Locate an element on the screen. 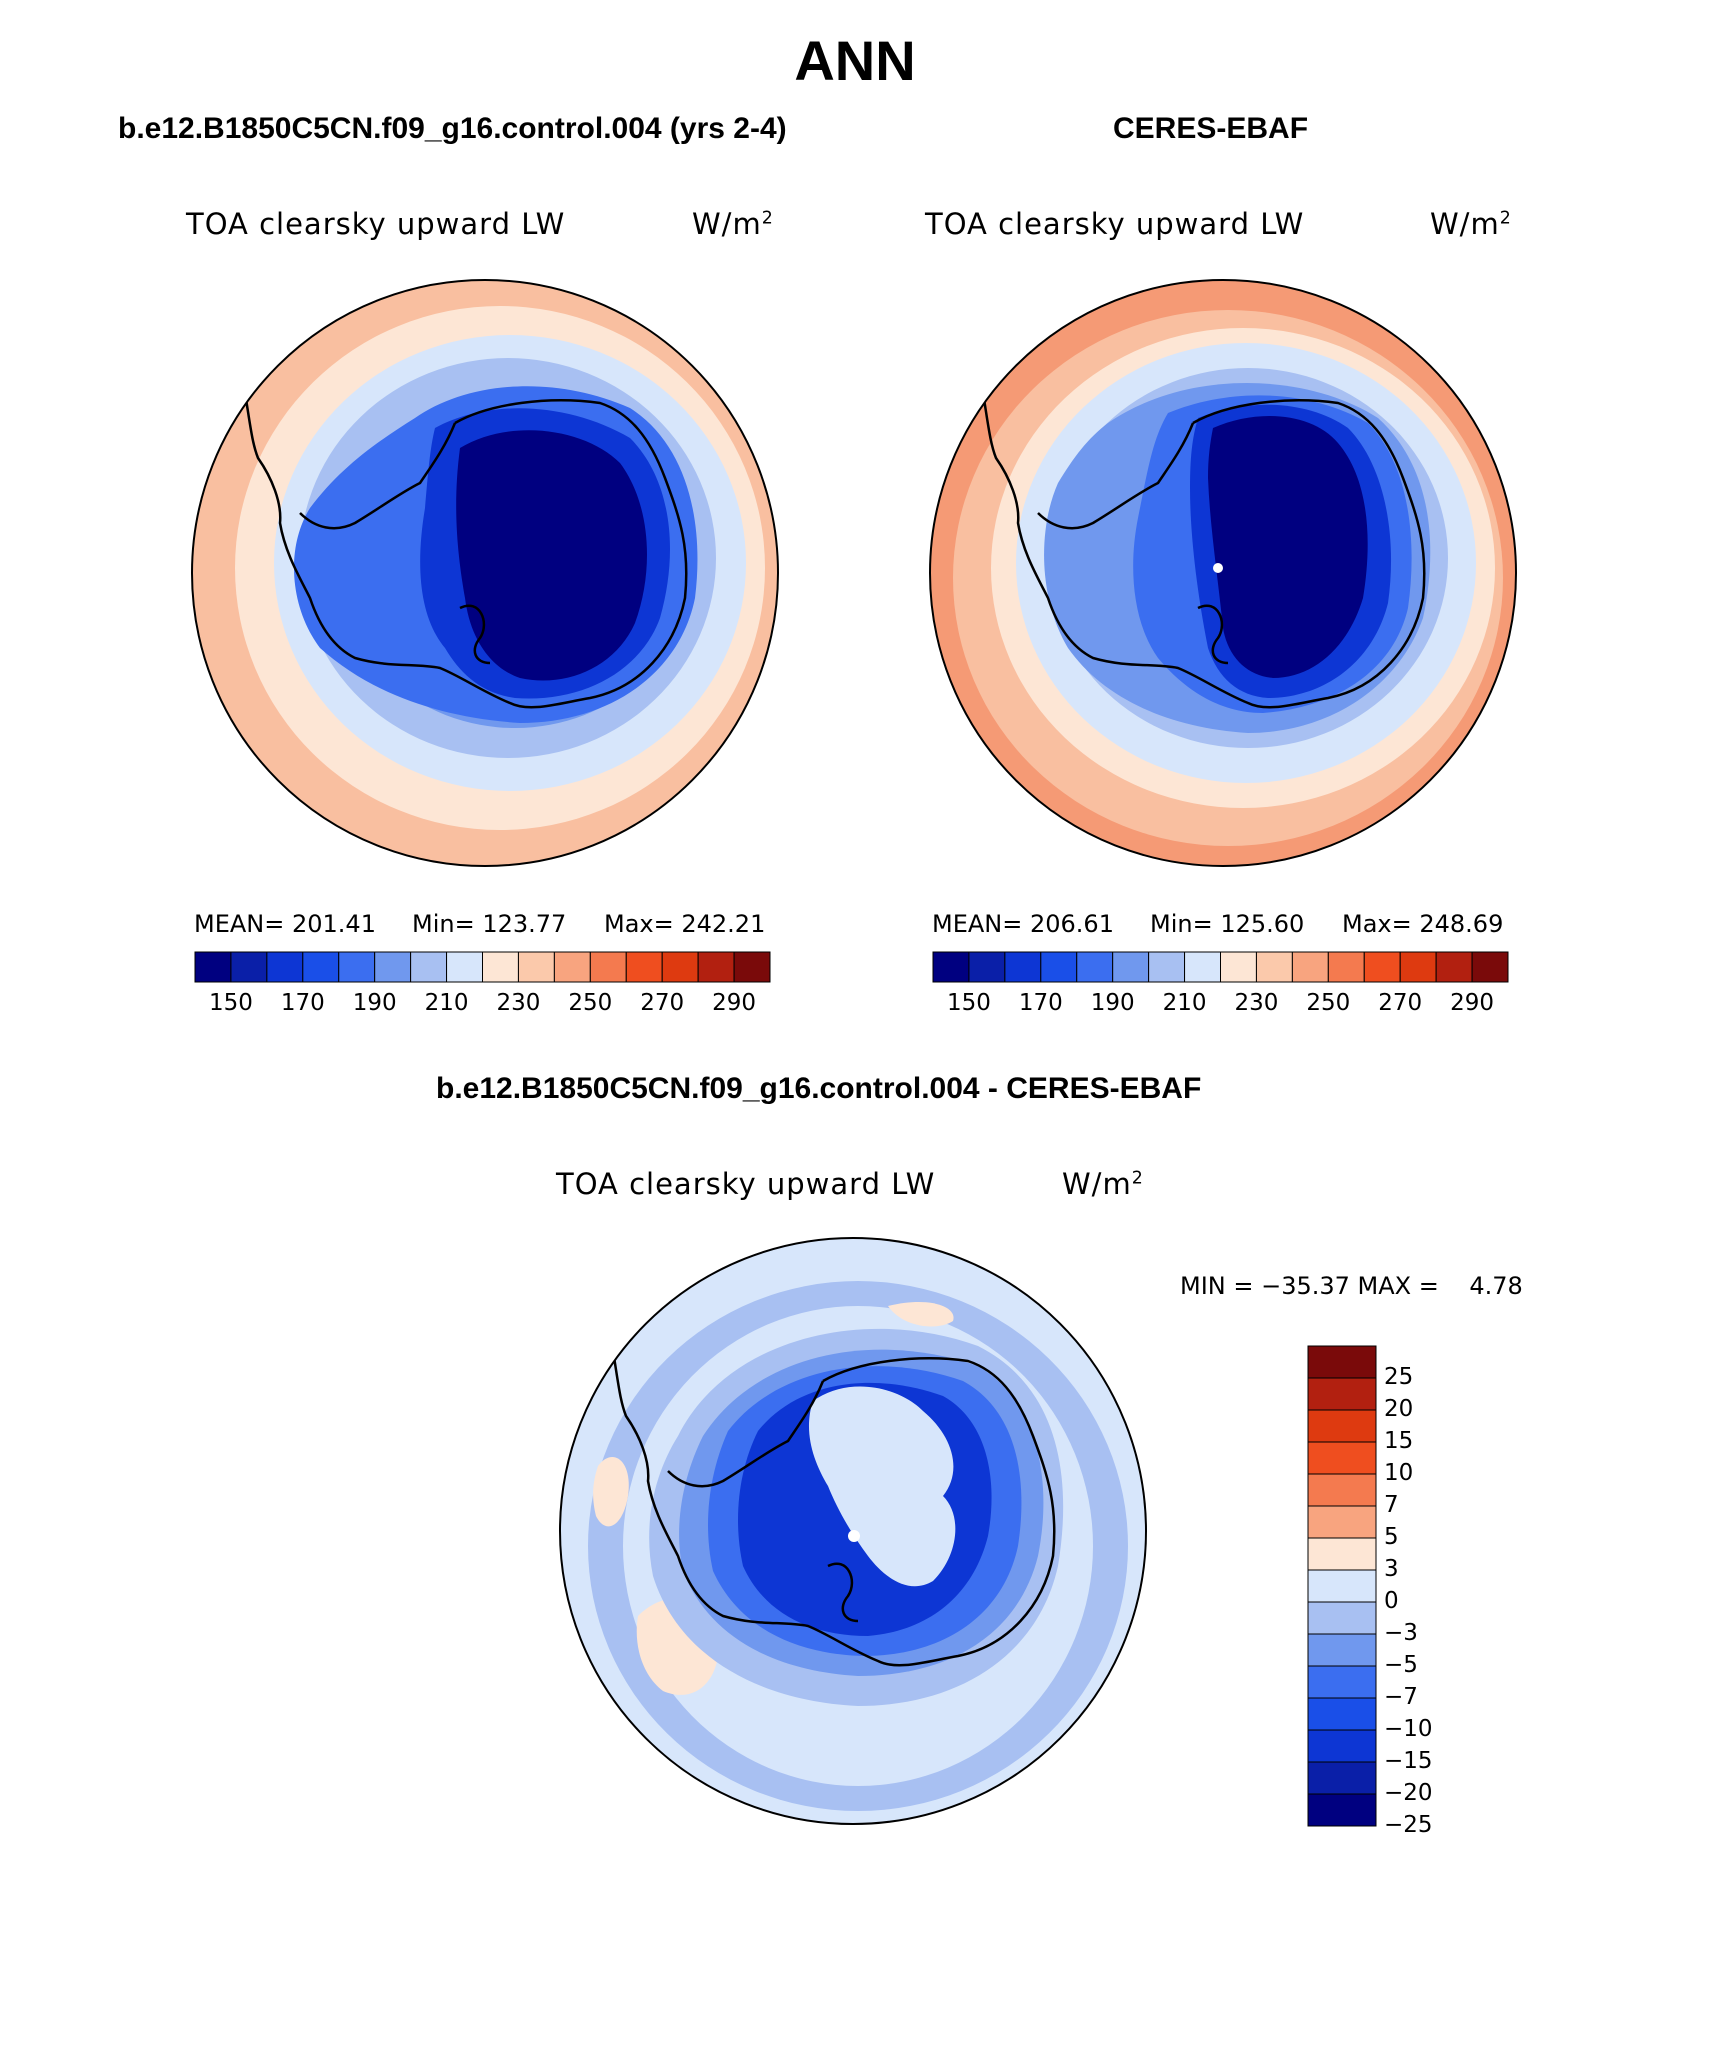  colorbar-diff is located at coordinates (1342, 1586).